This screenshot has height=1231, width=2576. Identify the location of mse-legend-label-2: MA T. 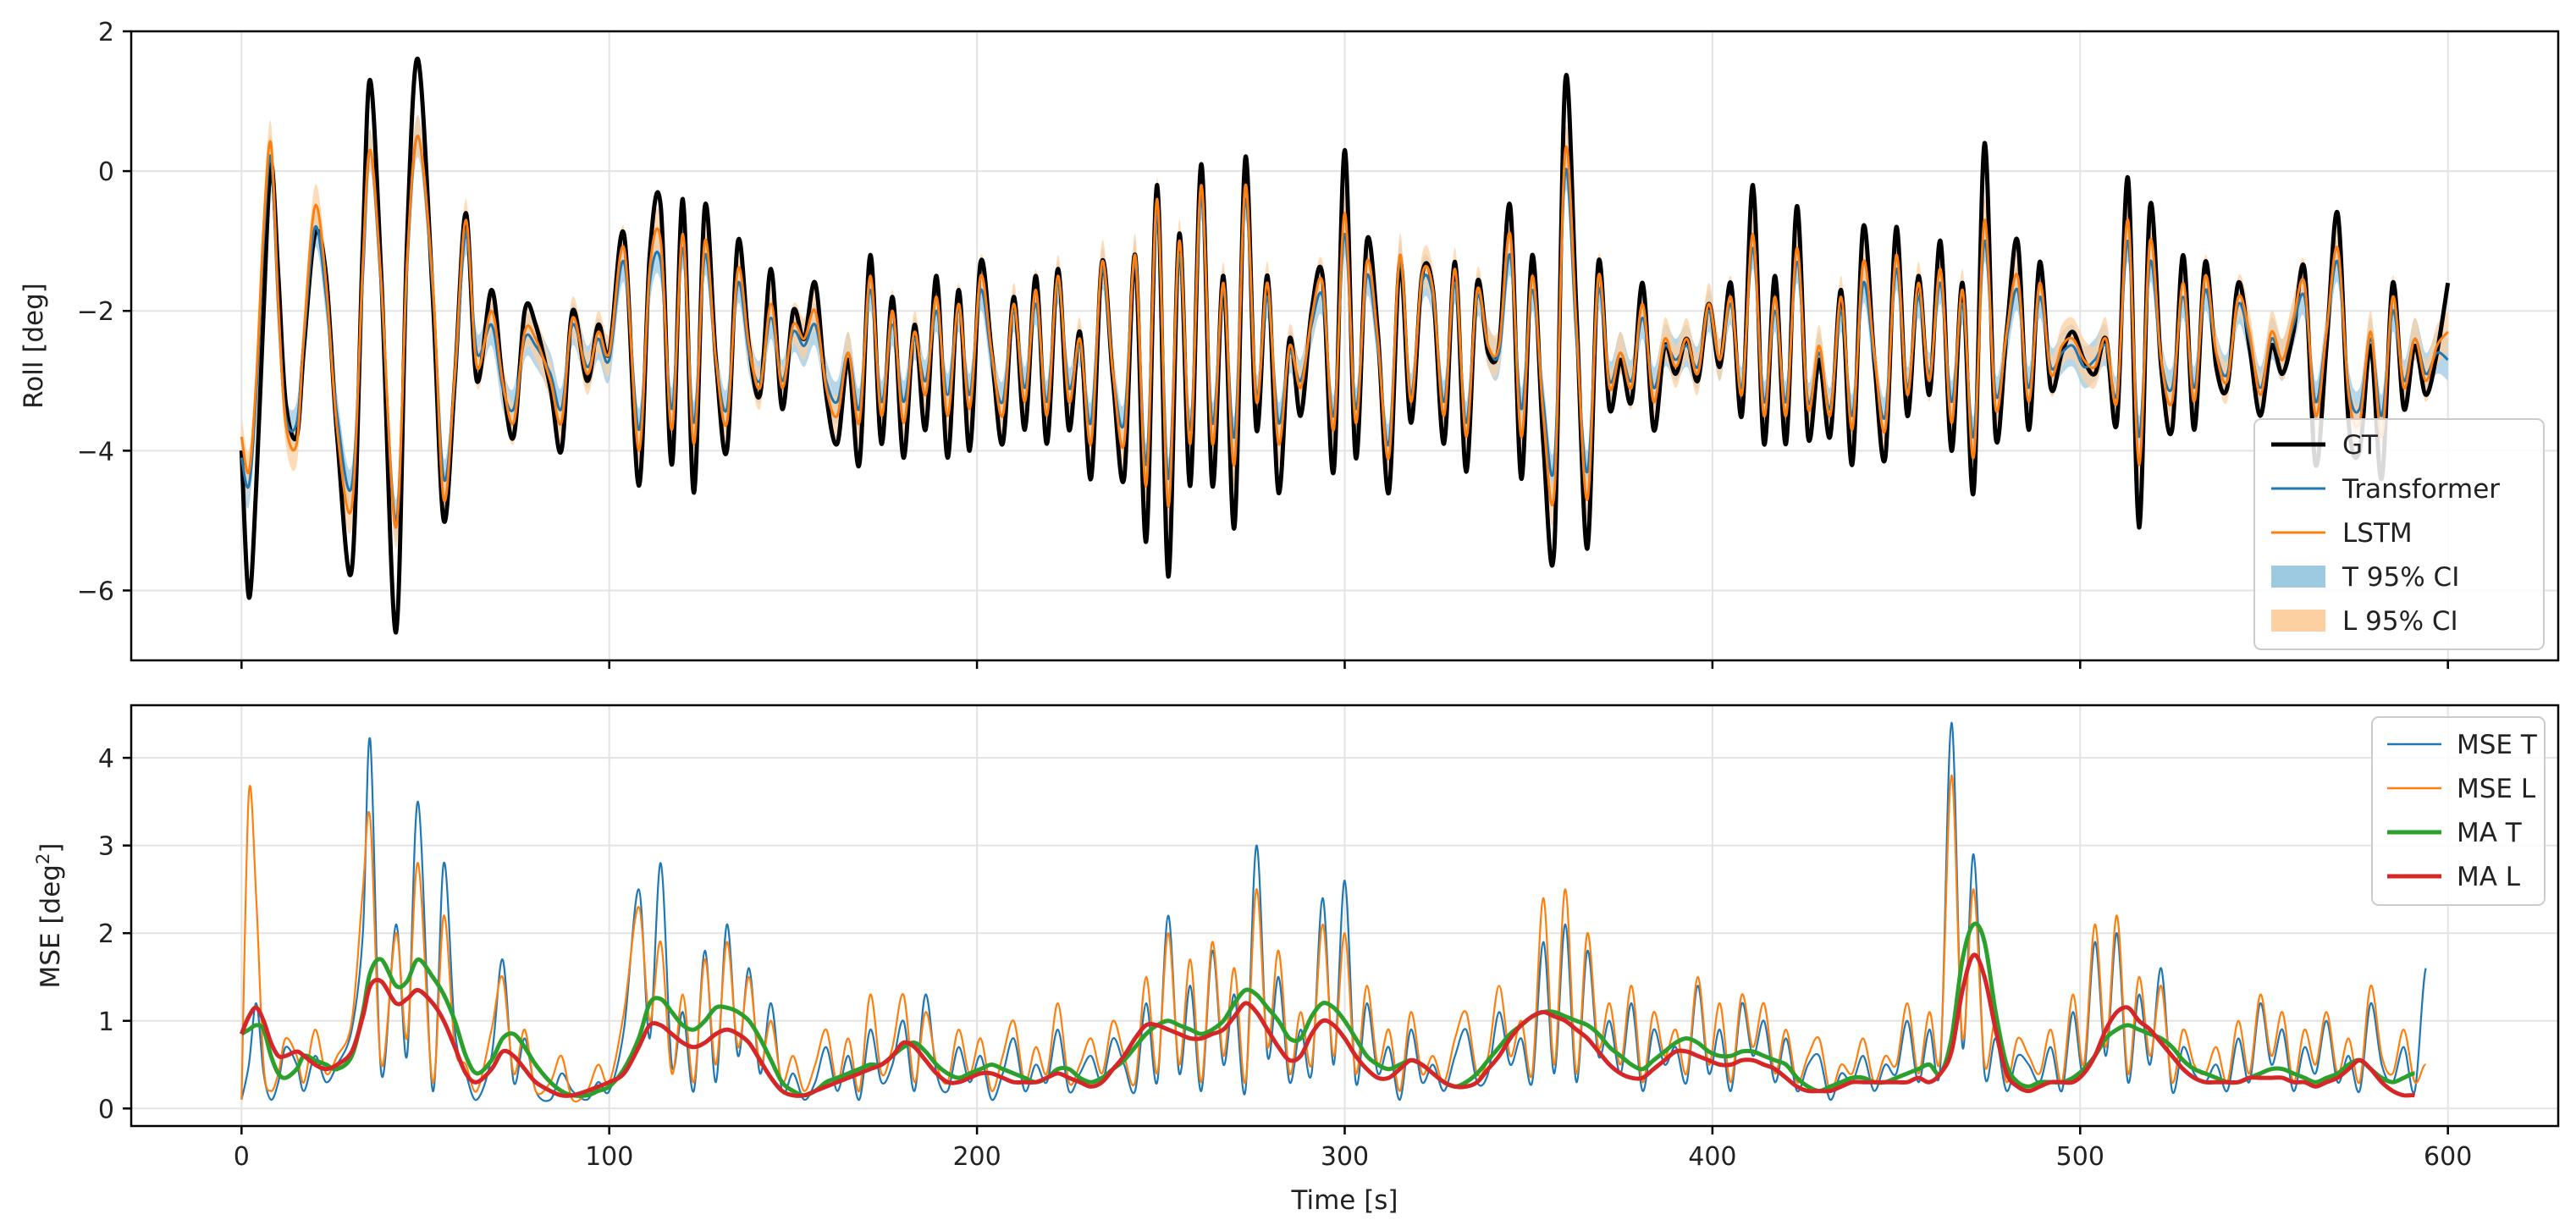
(2490, 833).